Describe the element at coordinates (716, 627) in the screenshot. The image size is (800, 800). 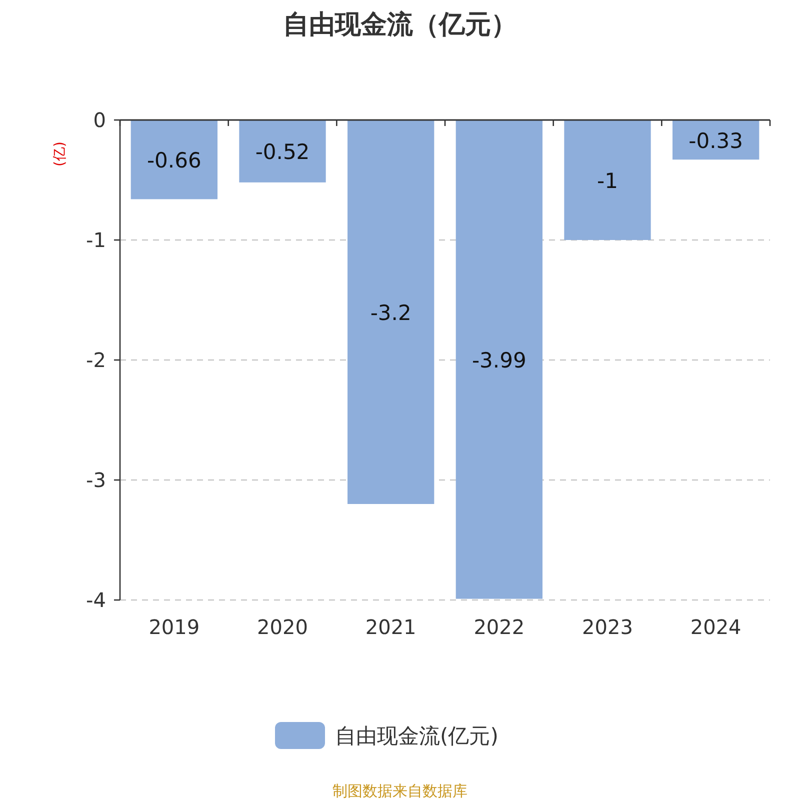
I see `x-tick-label: 2024` at that location.